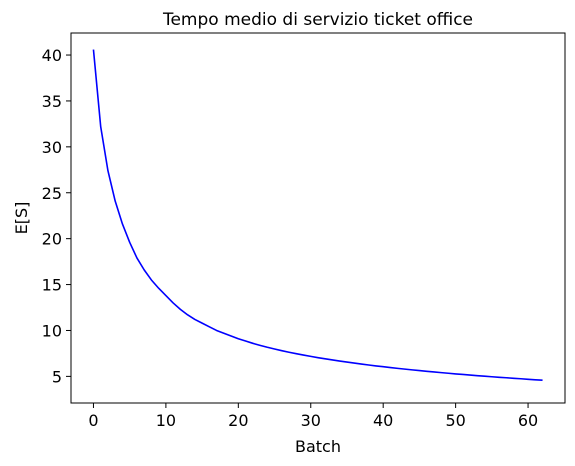  Describe the element at coordinates (93, 420) in the screenshot. I see `x-tick-label: 0` at that location.